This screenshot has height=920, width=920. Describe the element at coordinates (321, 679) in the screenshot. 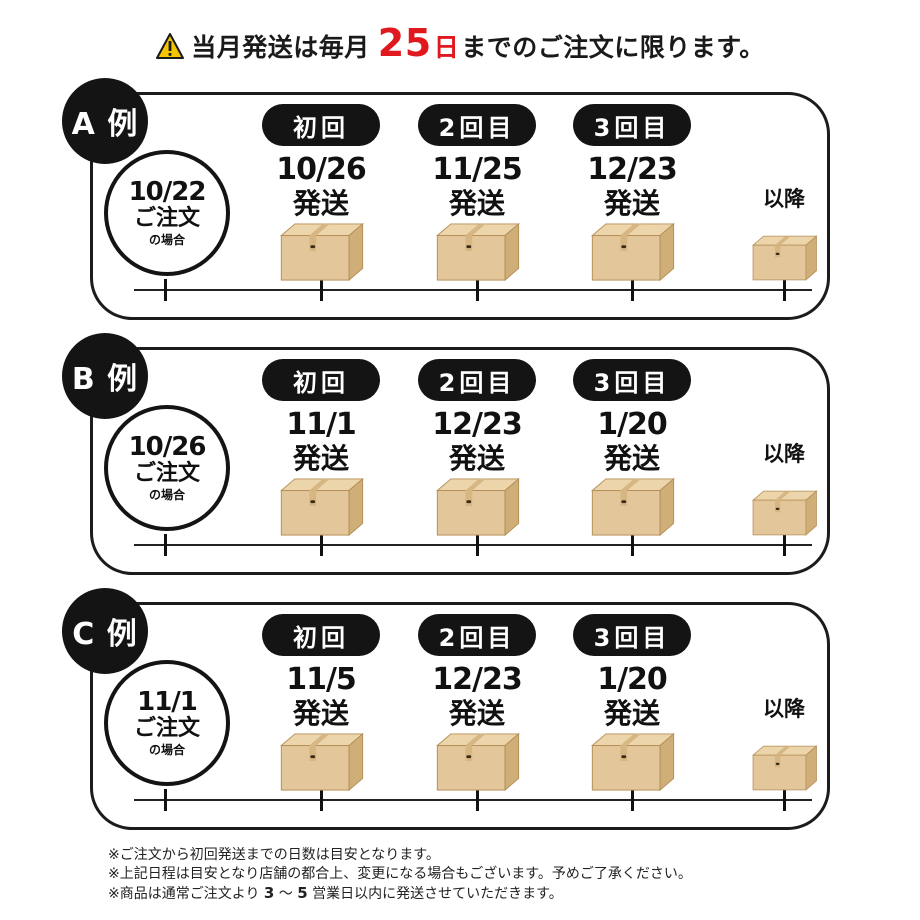

I see `shipment-date: 11/5` at that location.